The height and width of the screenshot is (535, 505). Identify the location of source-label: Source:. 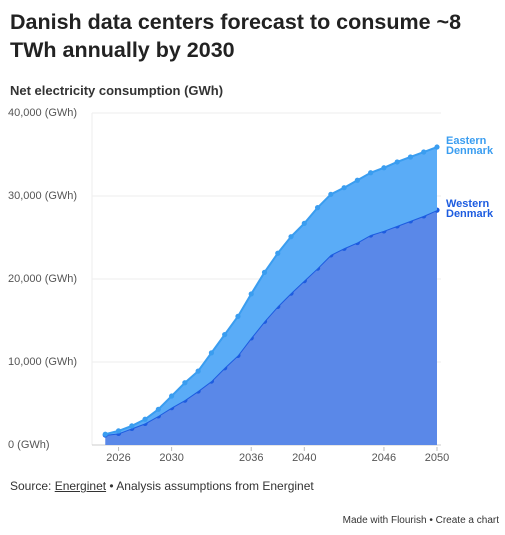
(31, 486).